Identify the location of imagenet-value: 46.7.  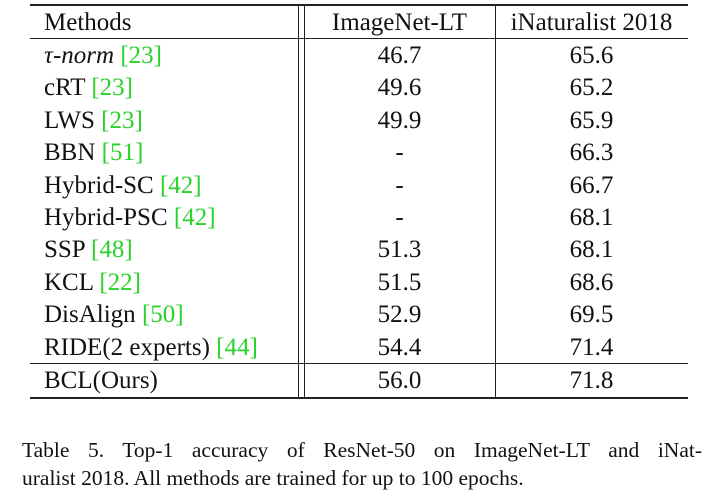
(399, 56).